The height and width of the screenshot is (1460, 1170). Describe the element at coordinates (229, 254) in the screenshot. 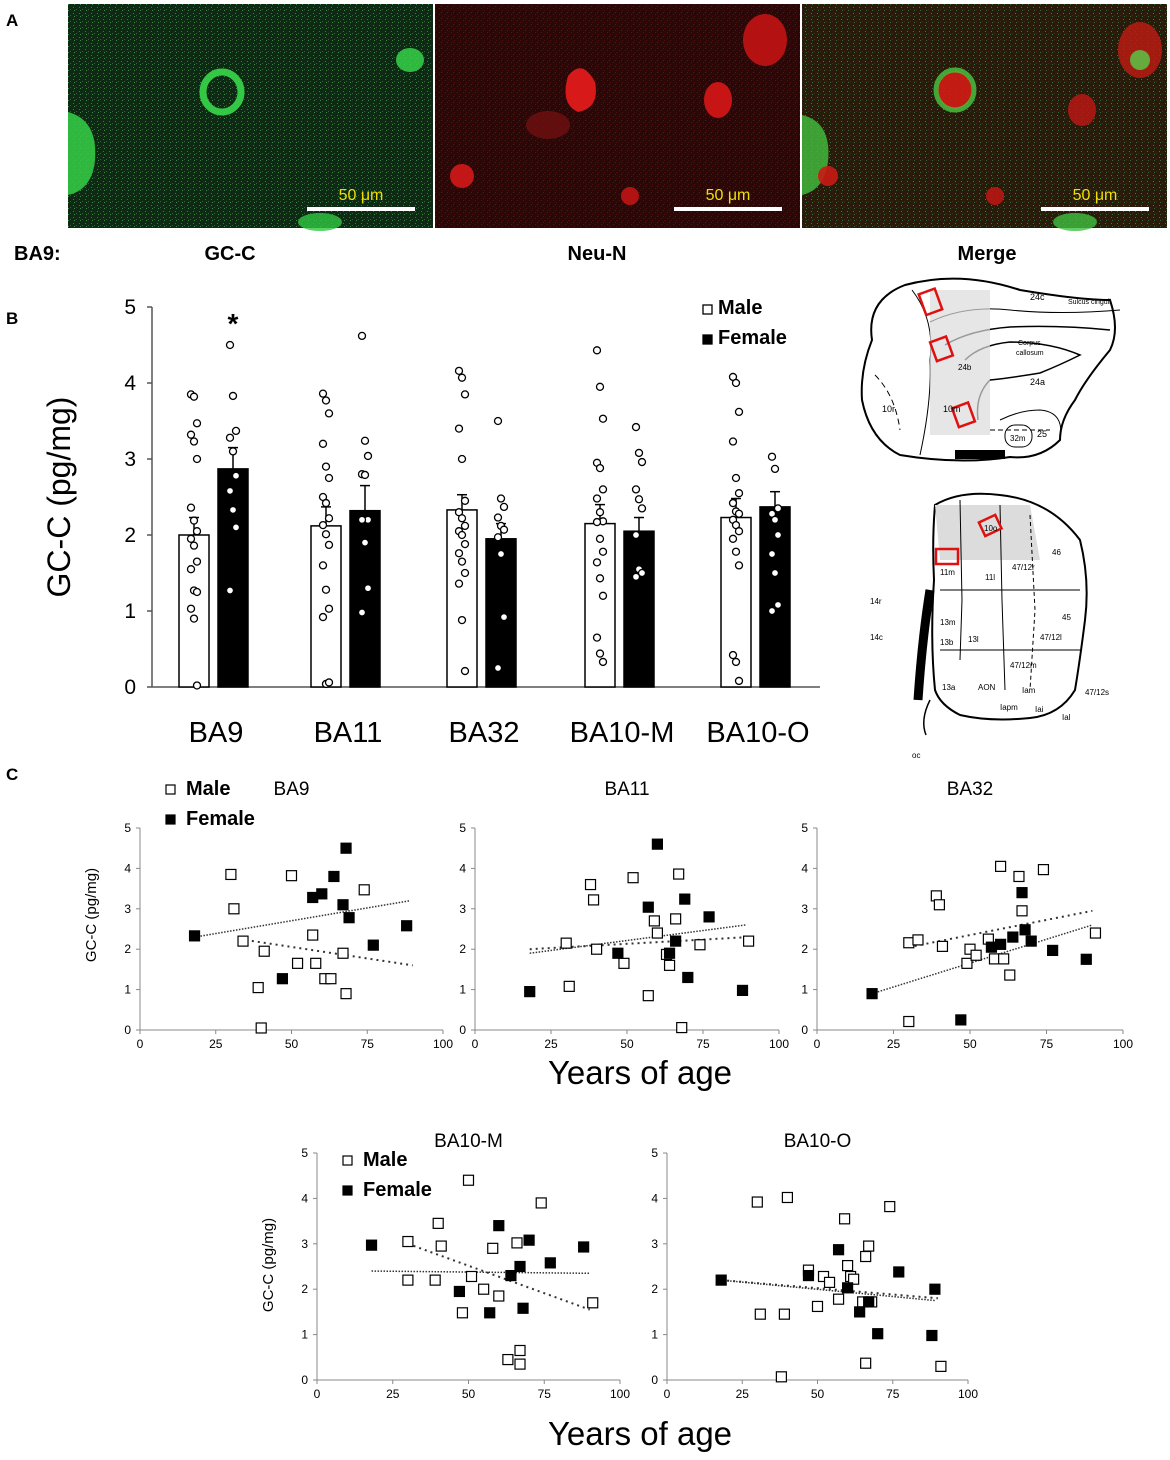

I see `channel-label-gc-c: GC-C` at that location.